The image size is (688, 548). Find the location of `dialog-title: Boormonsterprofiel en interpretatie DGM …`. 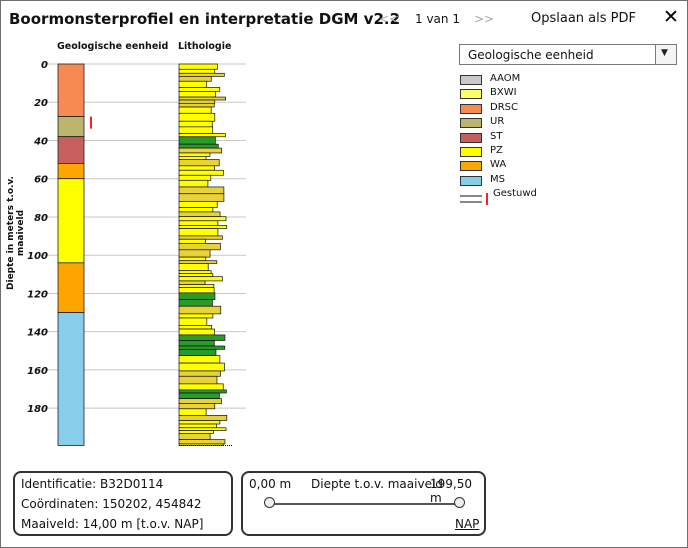

dialog-title: Boormonsterprofiel en interpretatie DGM … is located at coordinates (205, 19).